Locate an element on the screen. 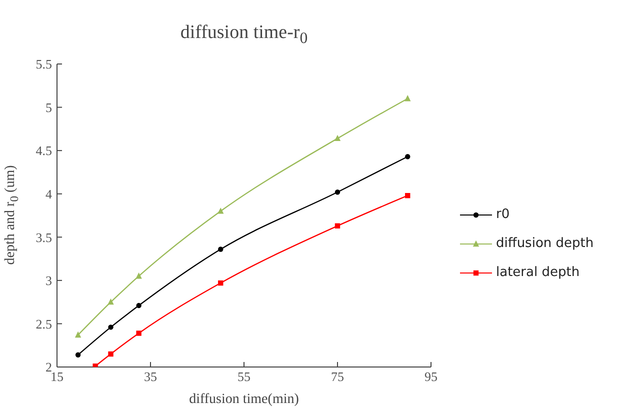 This screenshot has height=413, width=627. x-axis-title: diffusion time(min) is located at coordinates (244, 400).